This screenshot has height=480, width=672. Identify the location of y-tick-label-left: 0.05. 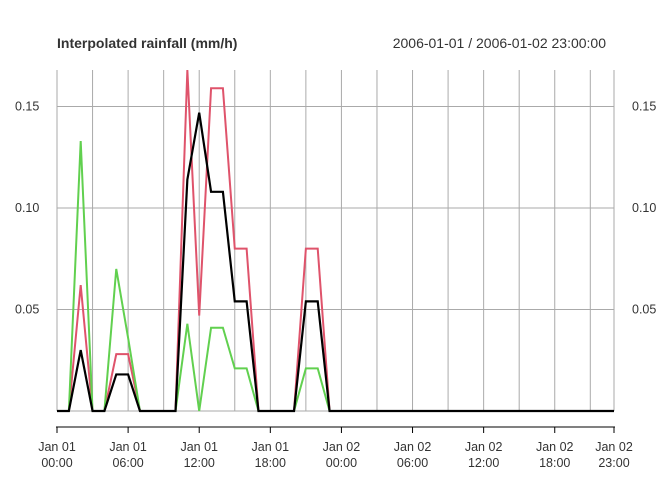
(27, 310).